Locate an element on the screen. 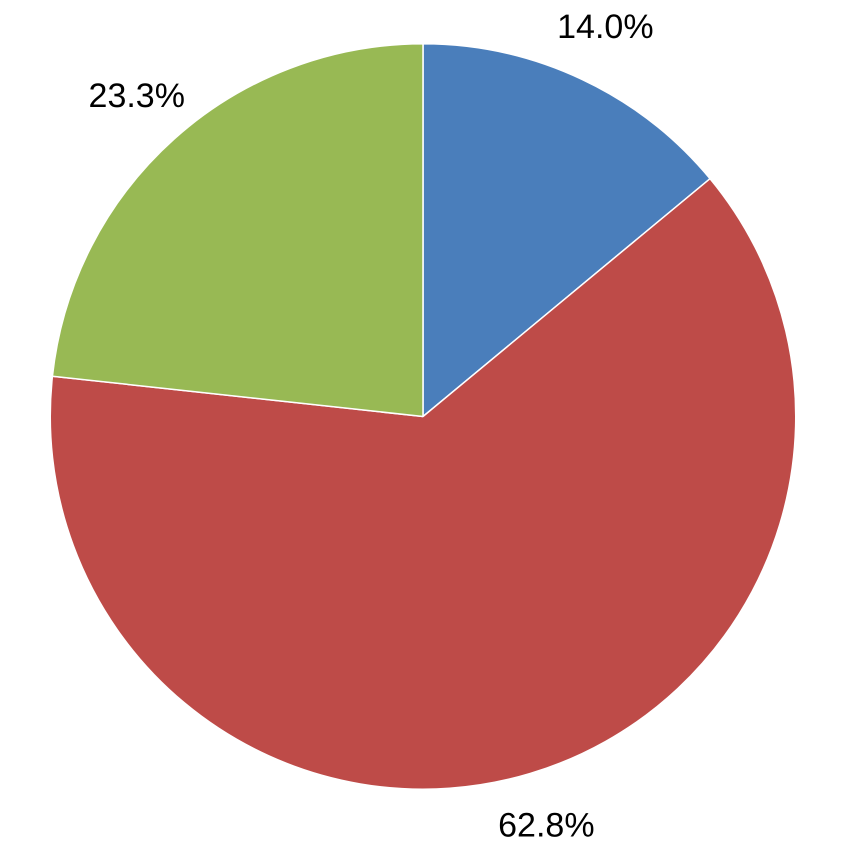 This screenshot has width=846, height=850. data-label: 62.8% is located at coordinates (546, 825).